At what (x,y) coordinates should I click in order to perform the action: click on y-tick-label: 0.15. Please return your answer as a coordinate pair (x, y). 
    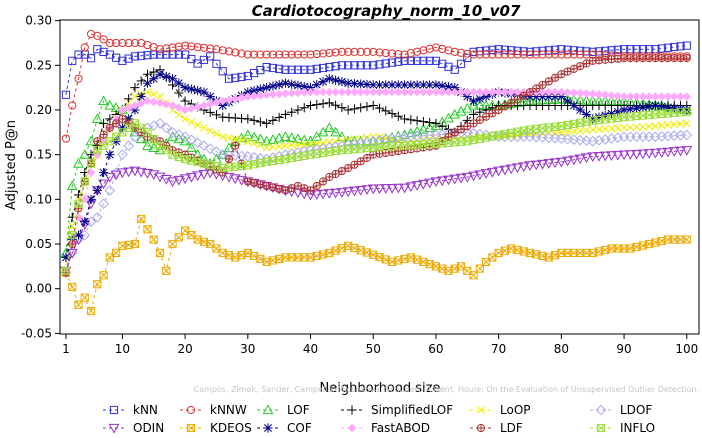
    Looking at the image, I should click on (38, 155).